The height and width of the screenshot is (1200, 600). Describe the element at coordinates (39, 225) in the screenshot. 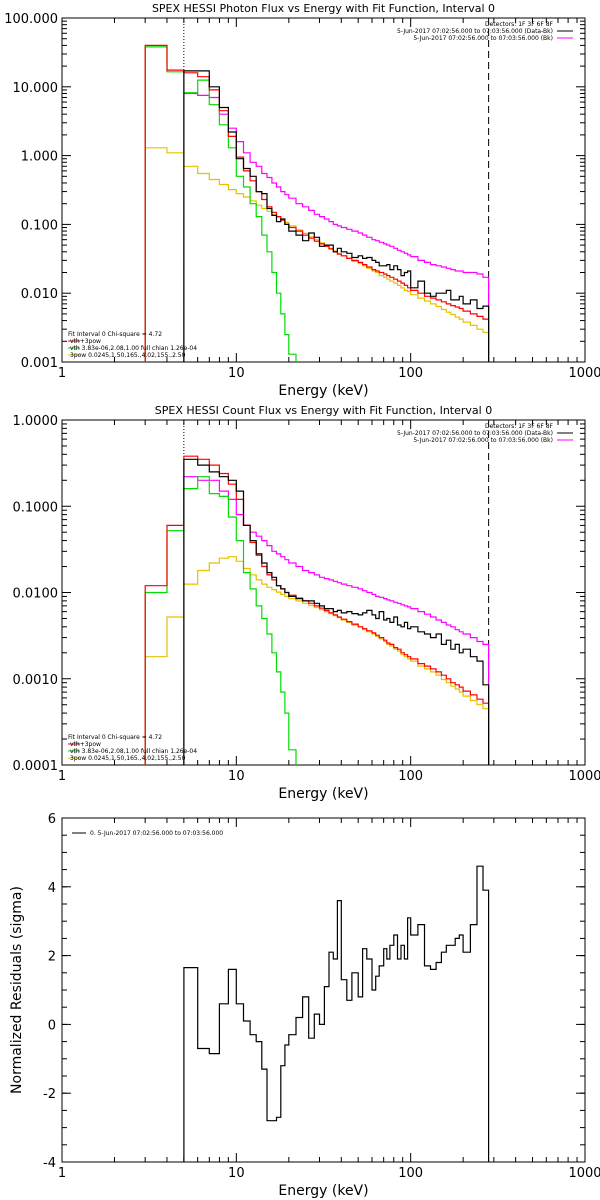

I see `y-tick-label: 0.100` at that location.